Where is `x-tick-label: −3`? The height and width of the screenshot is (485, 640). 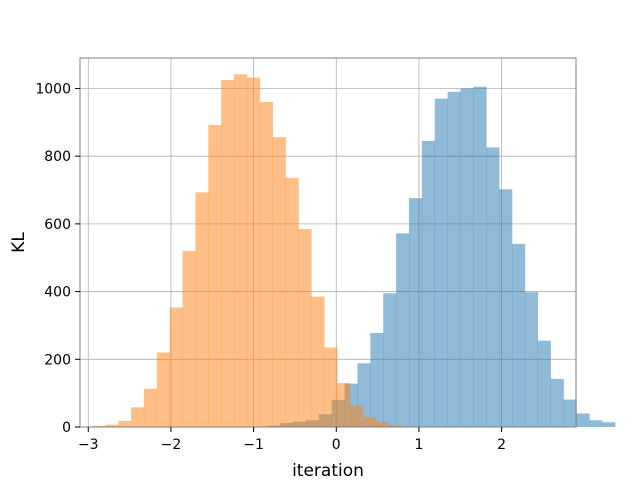 x-tick-label: −3 is located at coordinates (88, 445).